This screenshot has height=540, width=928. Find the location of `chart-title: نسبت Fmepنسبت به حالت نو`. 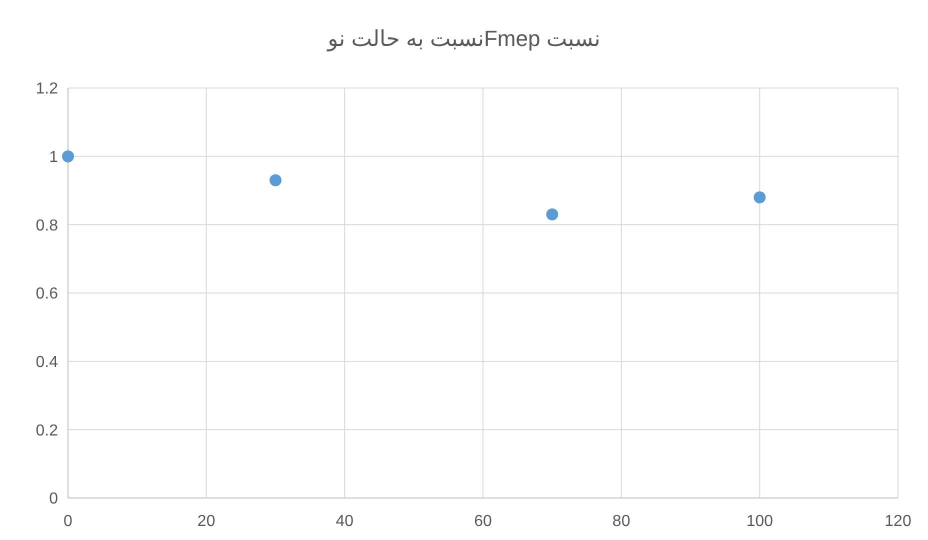

chart-title: نسبت Fmepنسبت به حالت نو is located at coordinates (463, 39).